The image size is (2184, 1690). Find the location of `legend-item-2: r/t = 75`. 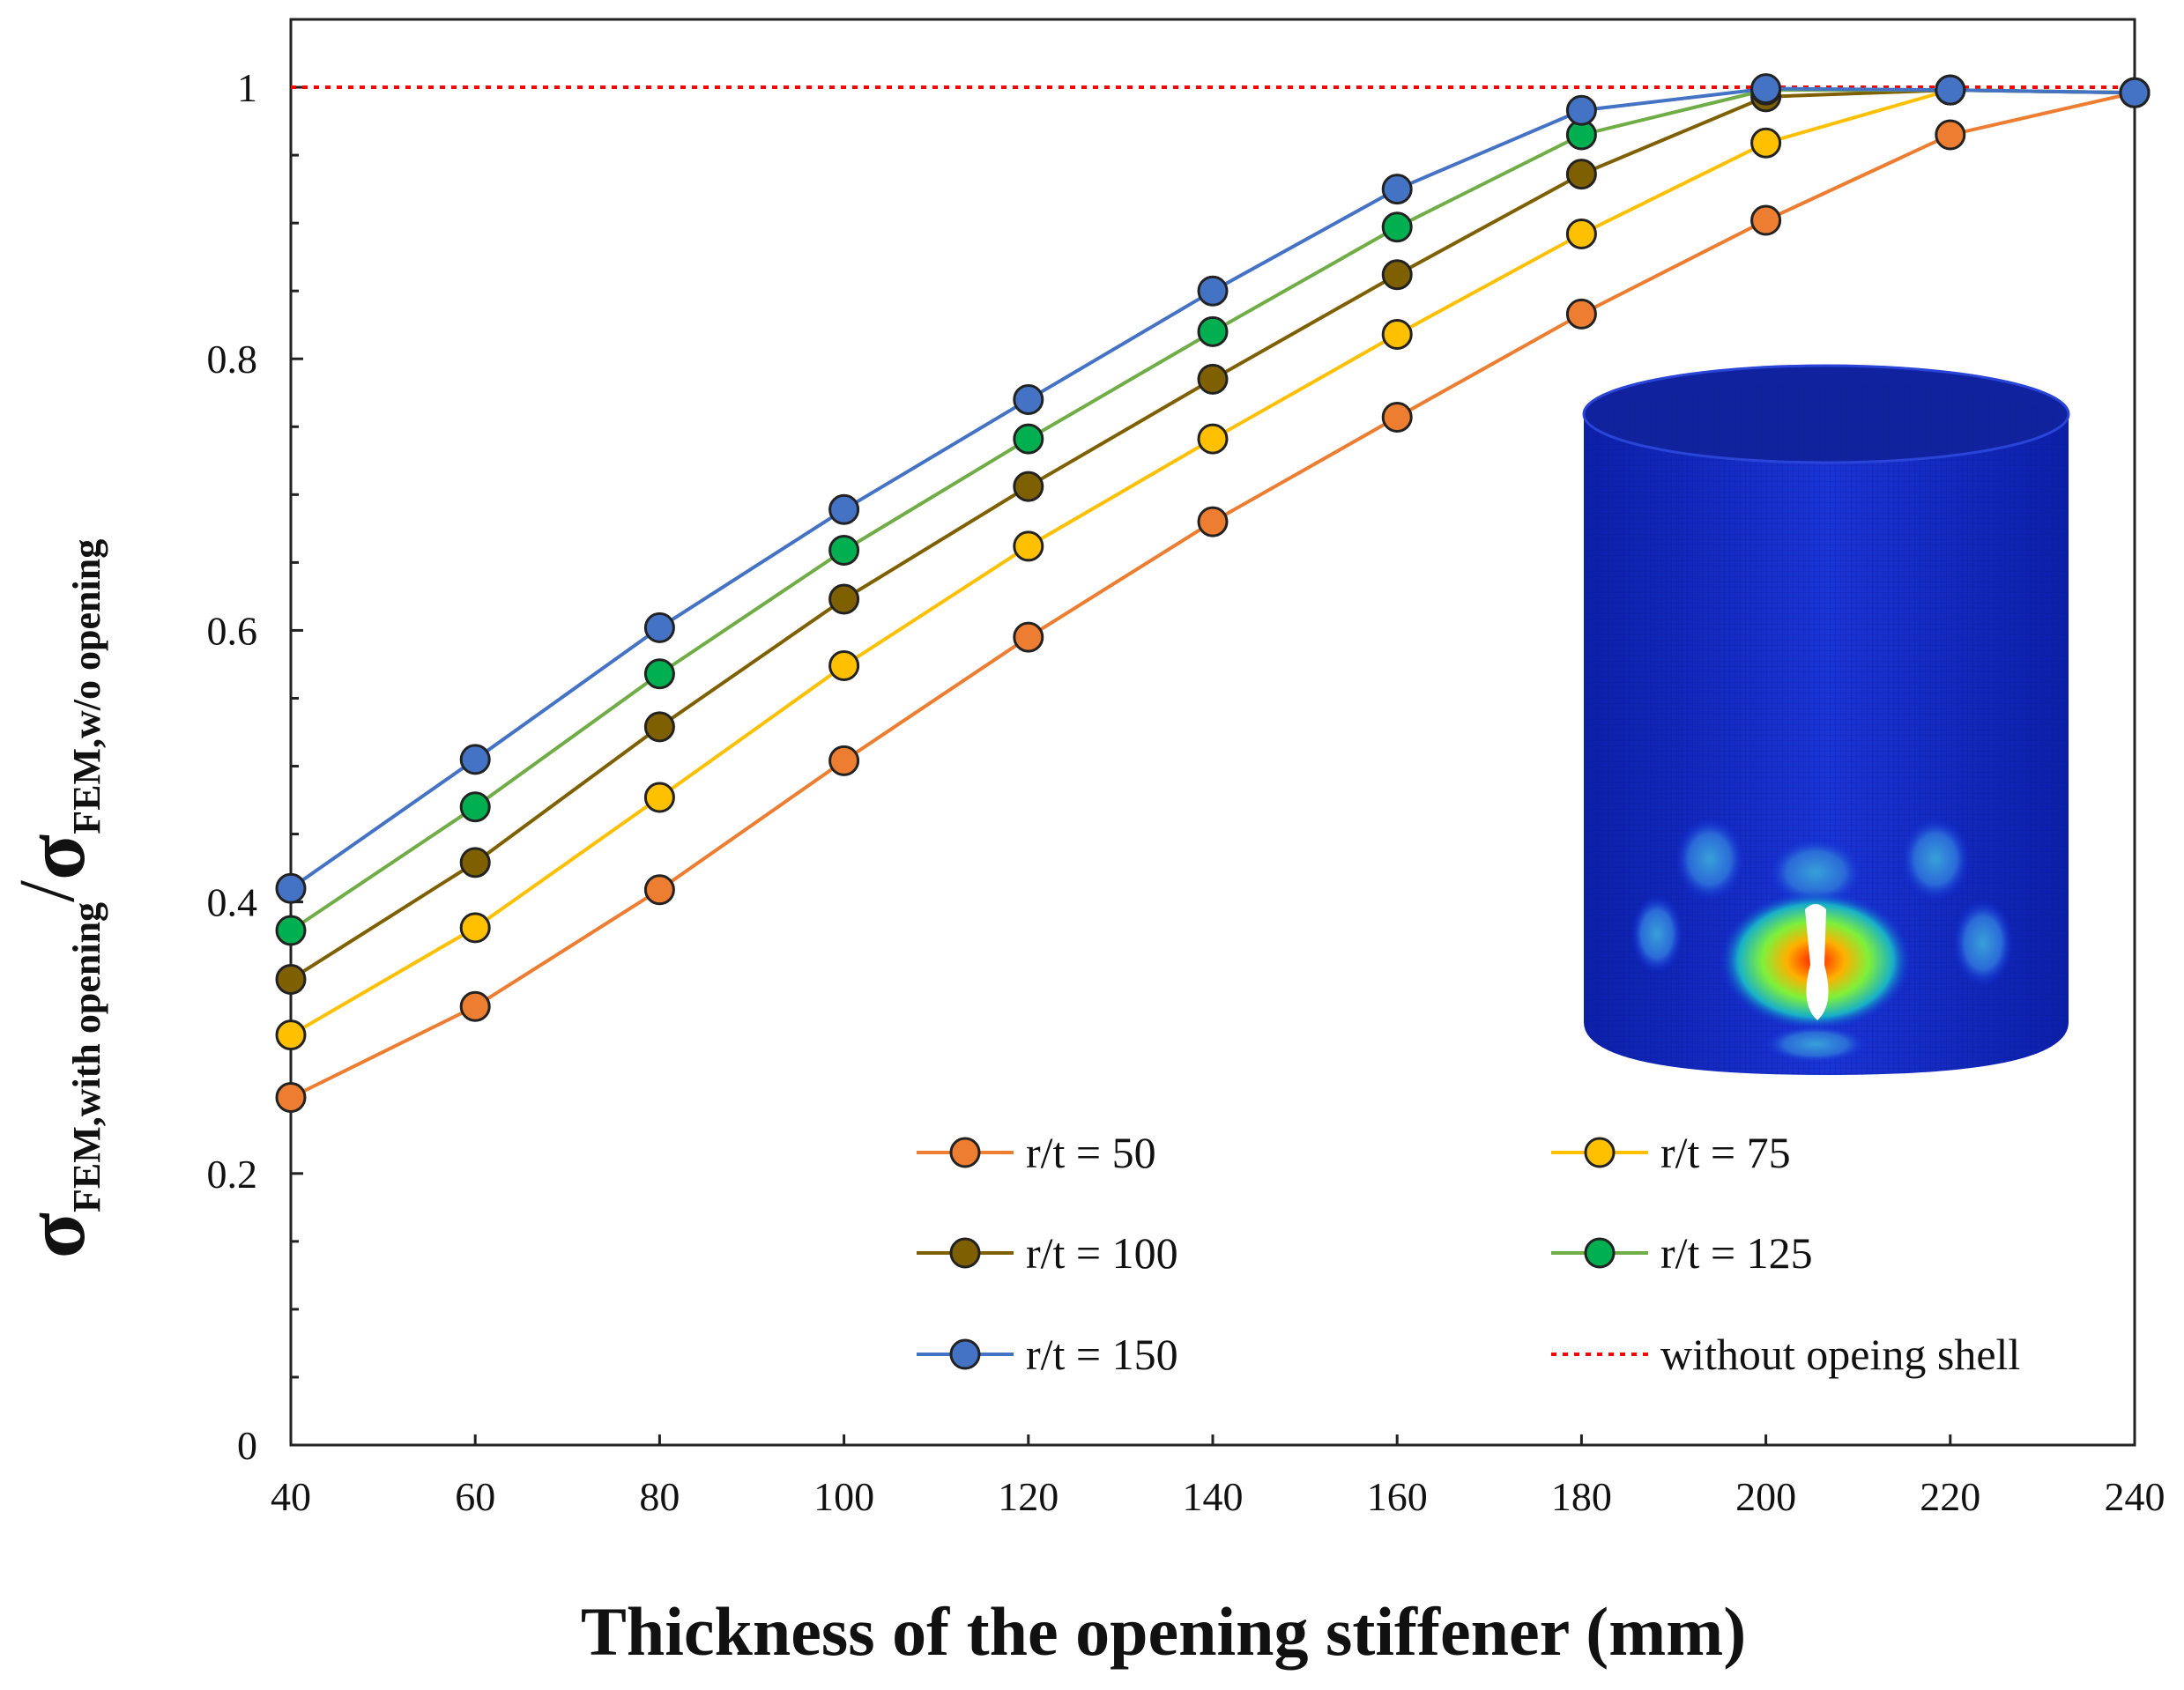

legend-item-2: r/t = 75 is located at coordinates (1671, 1153).